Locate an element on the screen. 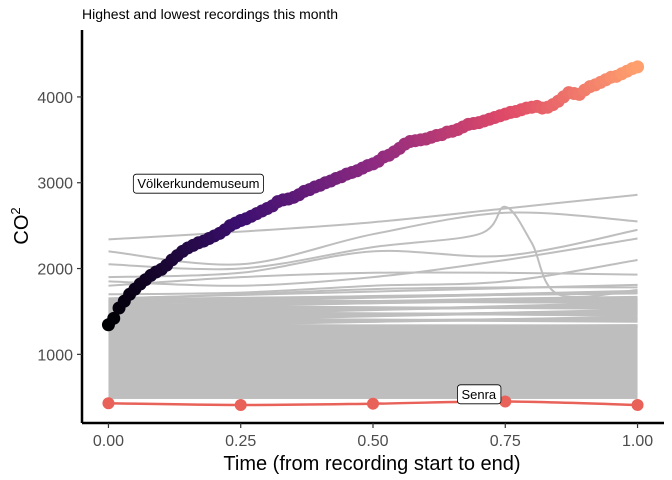 Image resolution: width=672 pixels, height=480 pixels. lowest-series is located at coordinates (373, 403).